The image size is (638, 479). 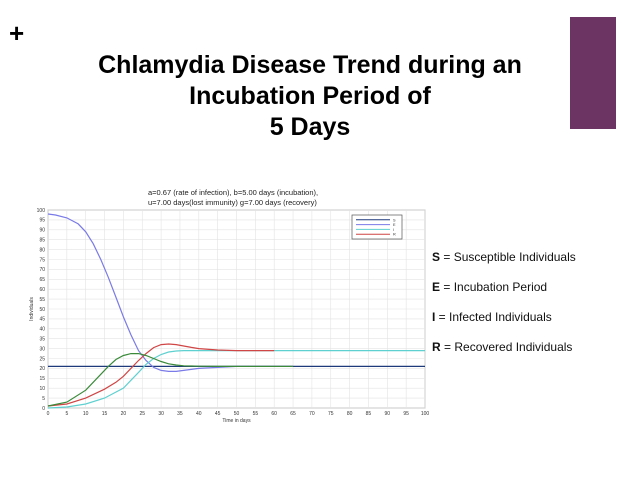 I want to click on y-tick-label: 5, so click(x=43, y=399).